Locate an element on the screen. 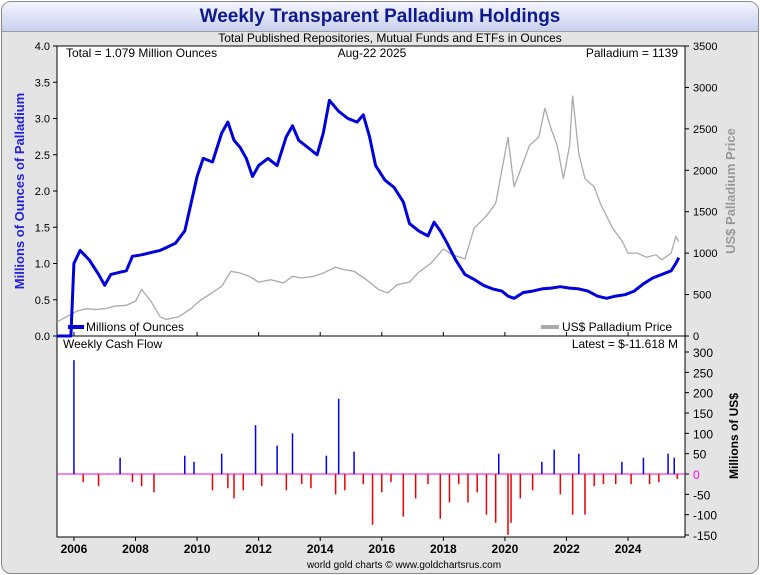 Image resolution: width=760 pixels, height=575 pixels. left-tick-label: 1.5 is located at coordinates (42, 228).